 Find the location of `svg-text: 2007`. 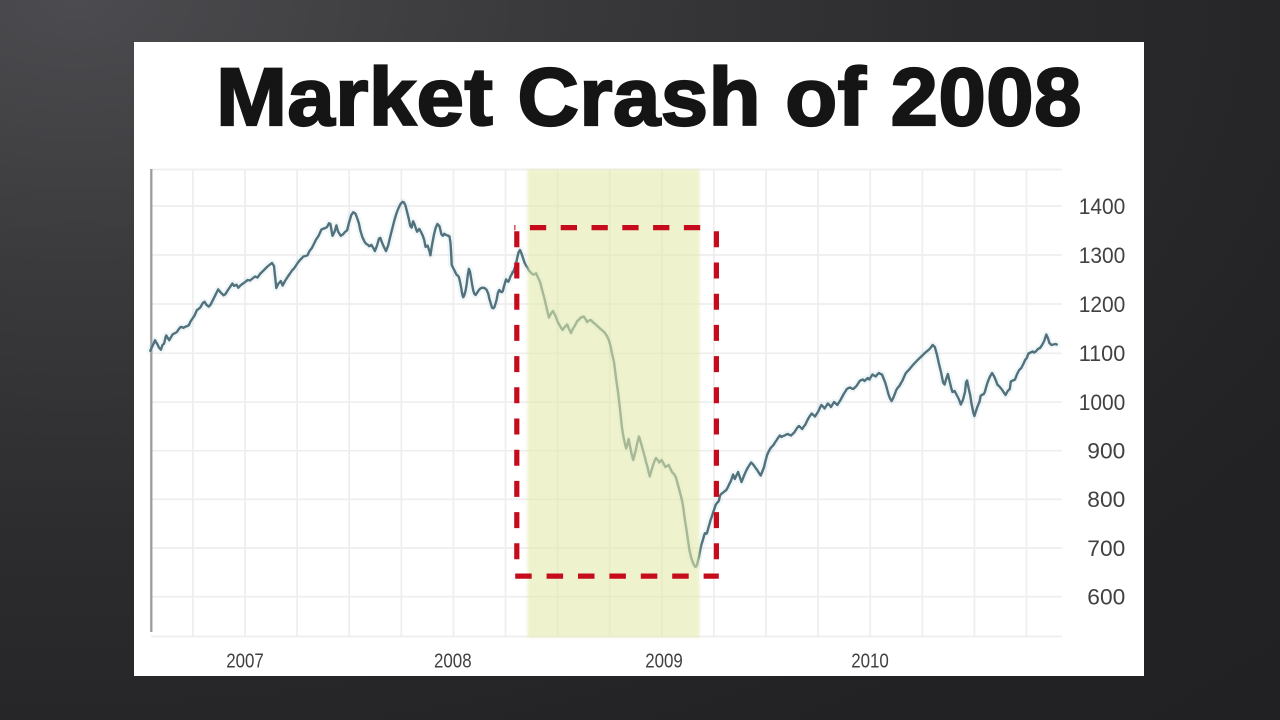

svg-text: 2007 is located at coordinates (245, 661).